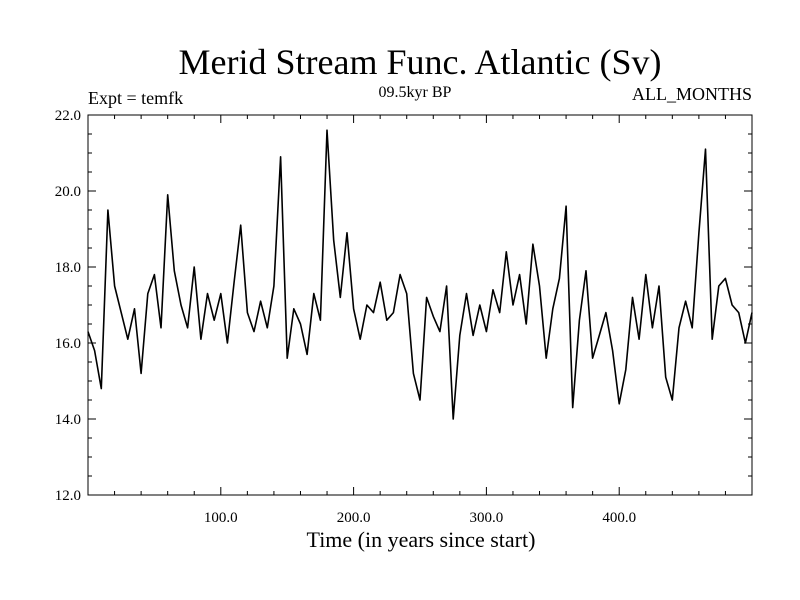 Image resolution: width=800 pixels, height=600 pixels. I want to click on x-axis-label: Time (in years since start), so click(421, 539).